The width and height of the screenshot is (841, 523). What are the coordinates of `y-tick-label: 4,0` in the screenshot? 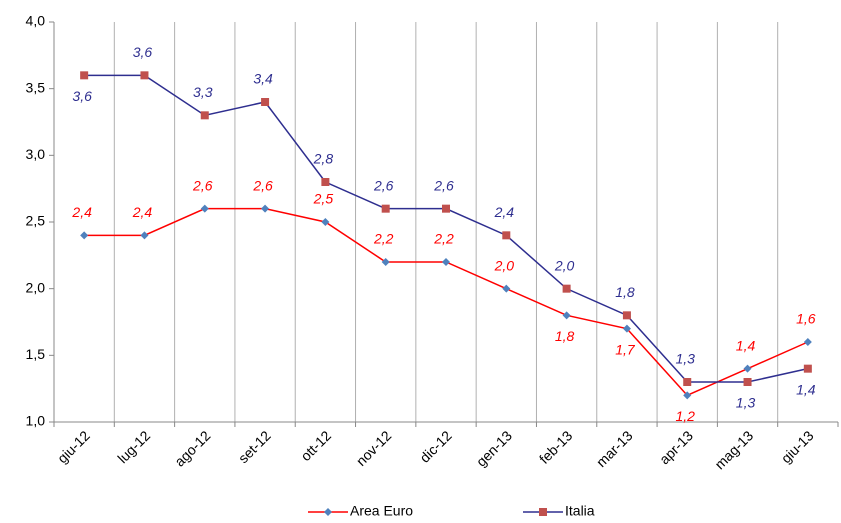 It's located at (36, 21).